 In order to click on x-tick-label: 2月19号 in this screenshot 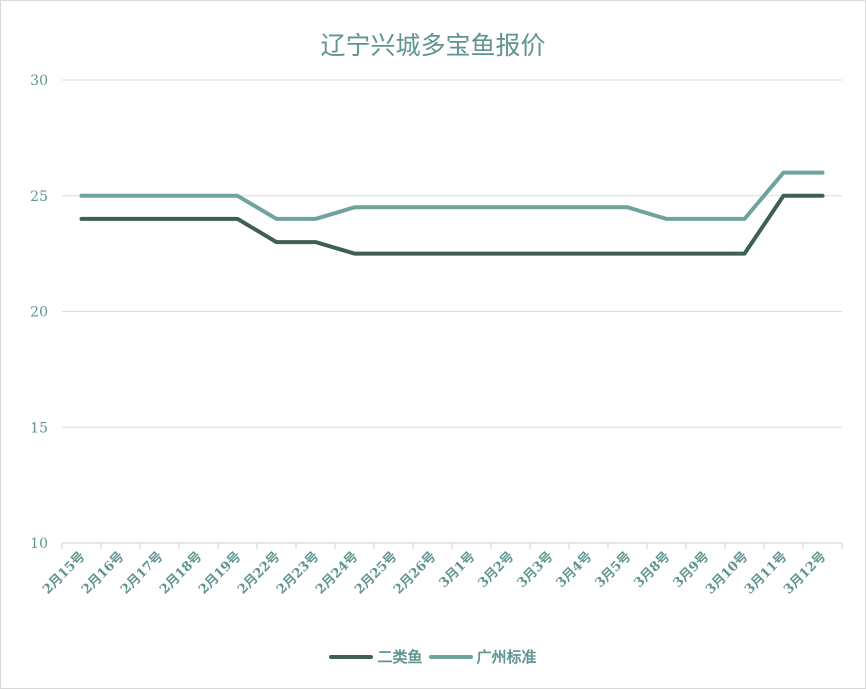, I will do `click(220, 573)`.